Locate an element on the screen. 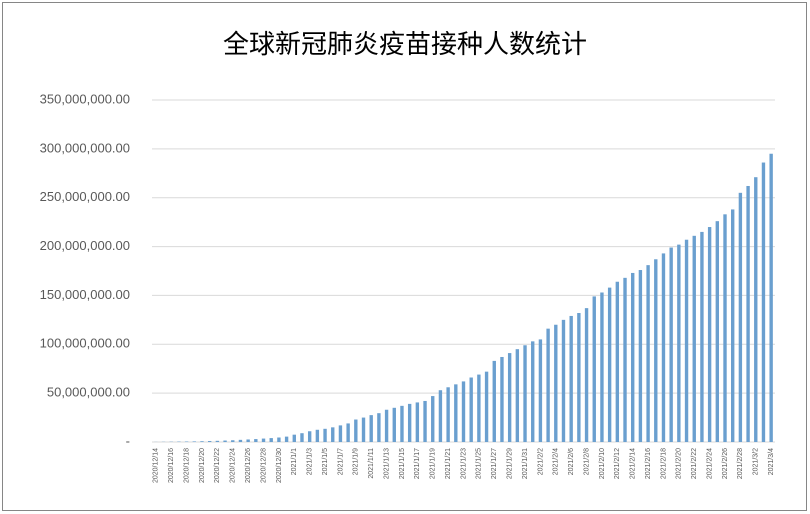  x-tick-label: 2021/1/17 is located at coordinates (417, 463).